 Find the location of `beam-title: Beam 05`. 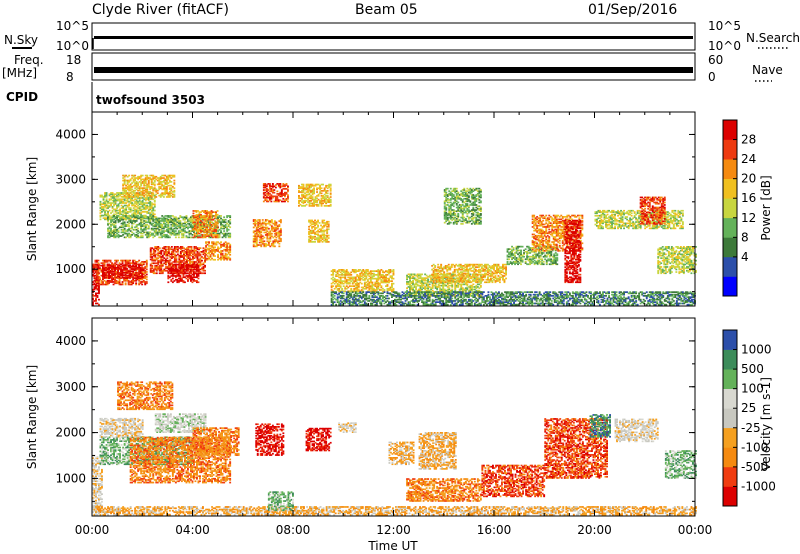

beam-title: Beam 05 is located at coordinates (386, 10).